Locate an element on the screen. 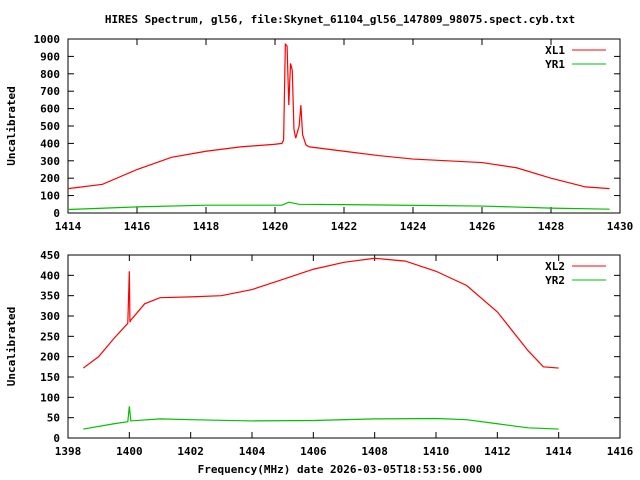 Image resolution: width=640 pixels, height=480 pixels. y-tick-label: 900 is located at coordinates (50, 56).